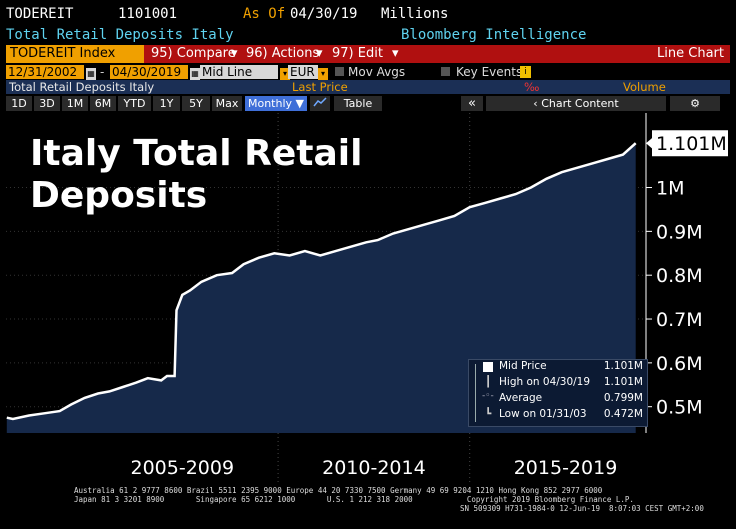  I want to click on currency-select: EUR, so click(303, 72).